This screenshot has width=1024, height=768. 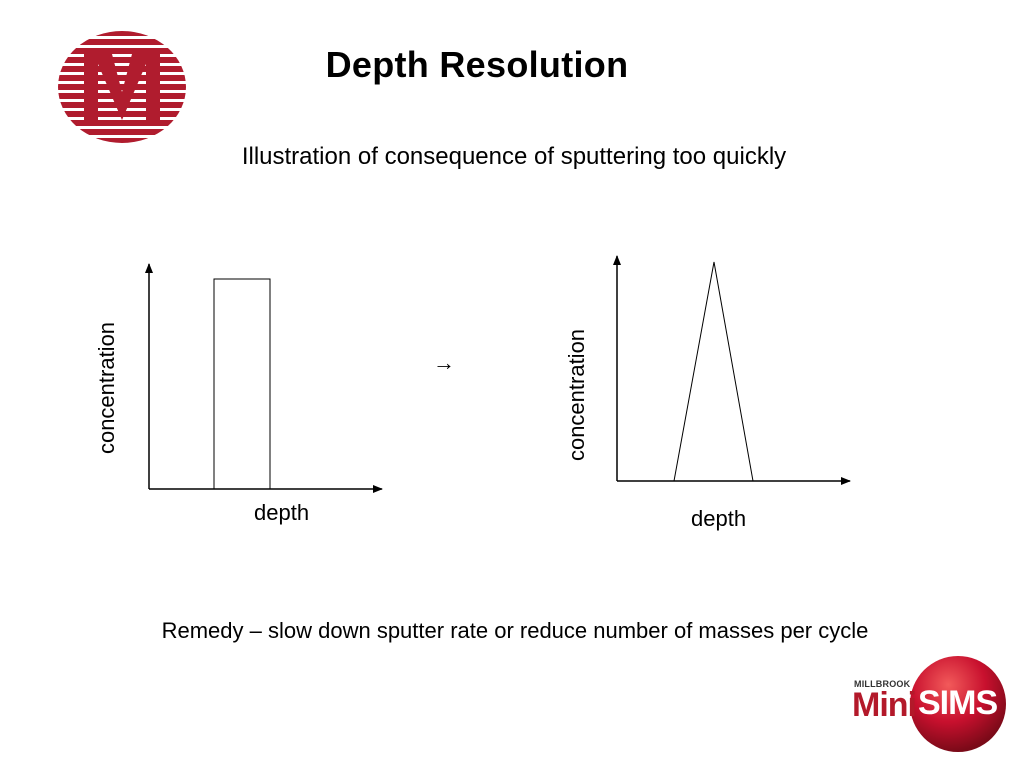 I want to click on logo-mini-text: Mini, so click(x=884, y=705).